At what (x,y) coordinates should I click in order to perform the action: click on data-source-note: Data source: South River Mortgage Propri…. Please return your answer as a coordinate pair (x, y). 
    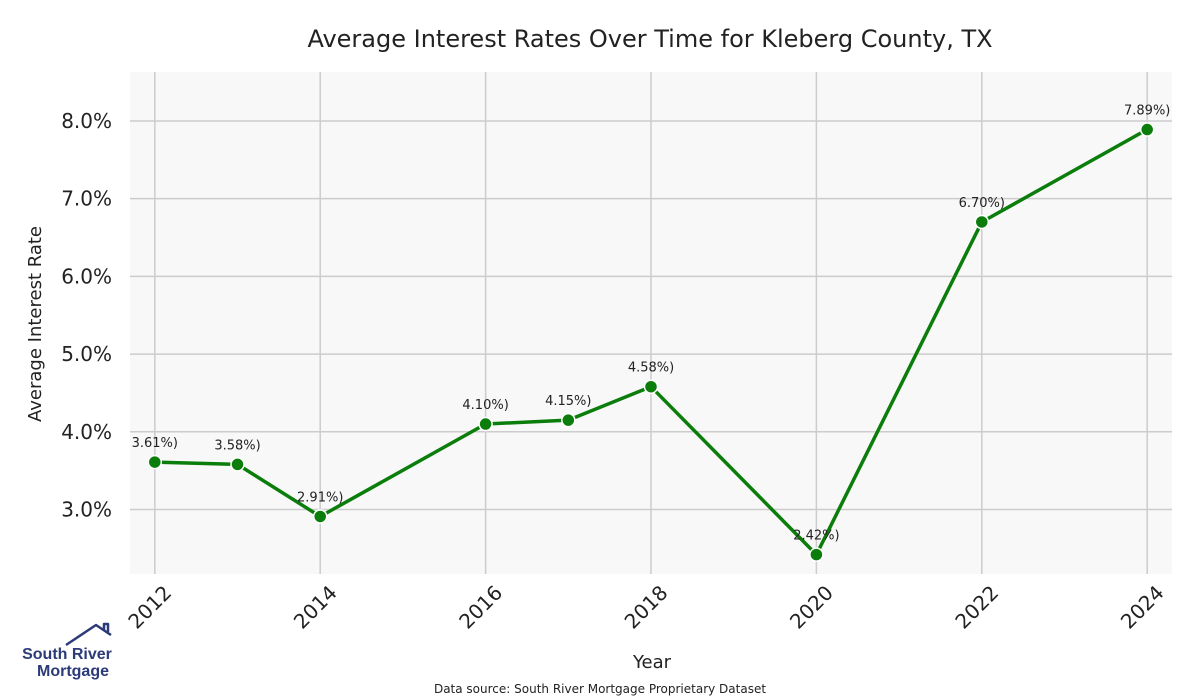
    Looking at the image, I should click on (600, 689).